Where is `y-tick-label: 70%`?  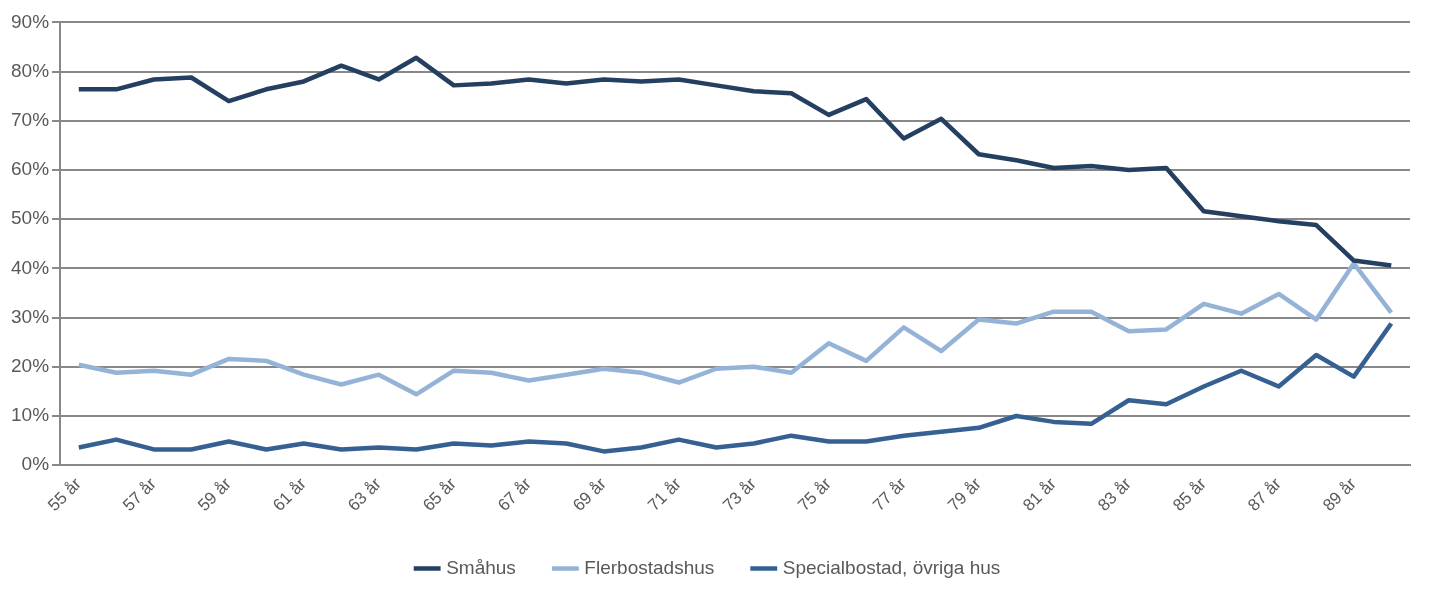 y-tick-label: 70% is located at coordinates (30, 120).